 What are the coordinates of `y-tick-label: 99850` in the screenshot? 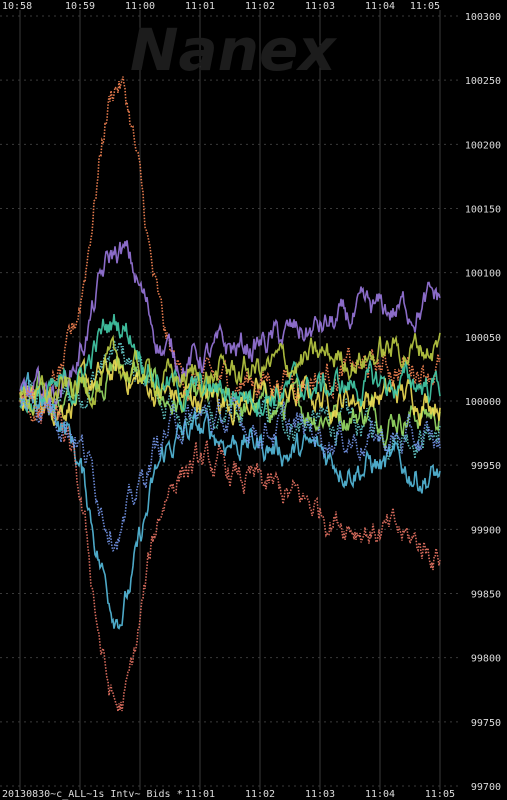 It's located at (486, 595).